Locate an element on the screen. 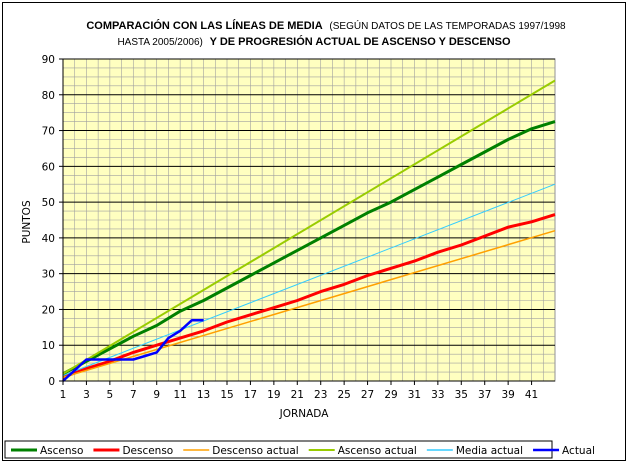  x-tick-label: 15 is located at coordinates (226, 395).